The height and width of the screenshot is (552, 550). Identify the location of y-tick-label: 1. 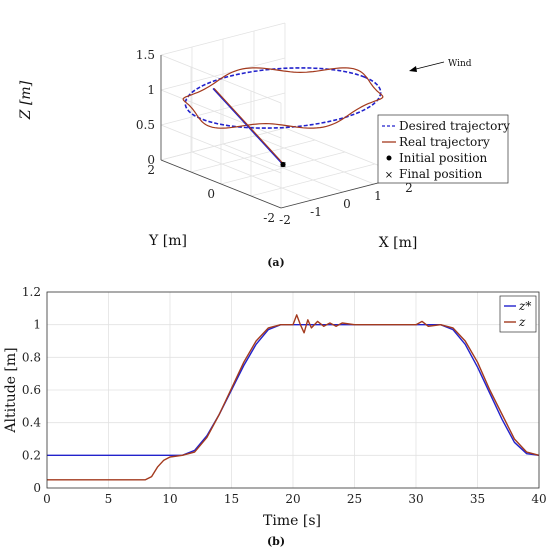
(37, 325).